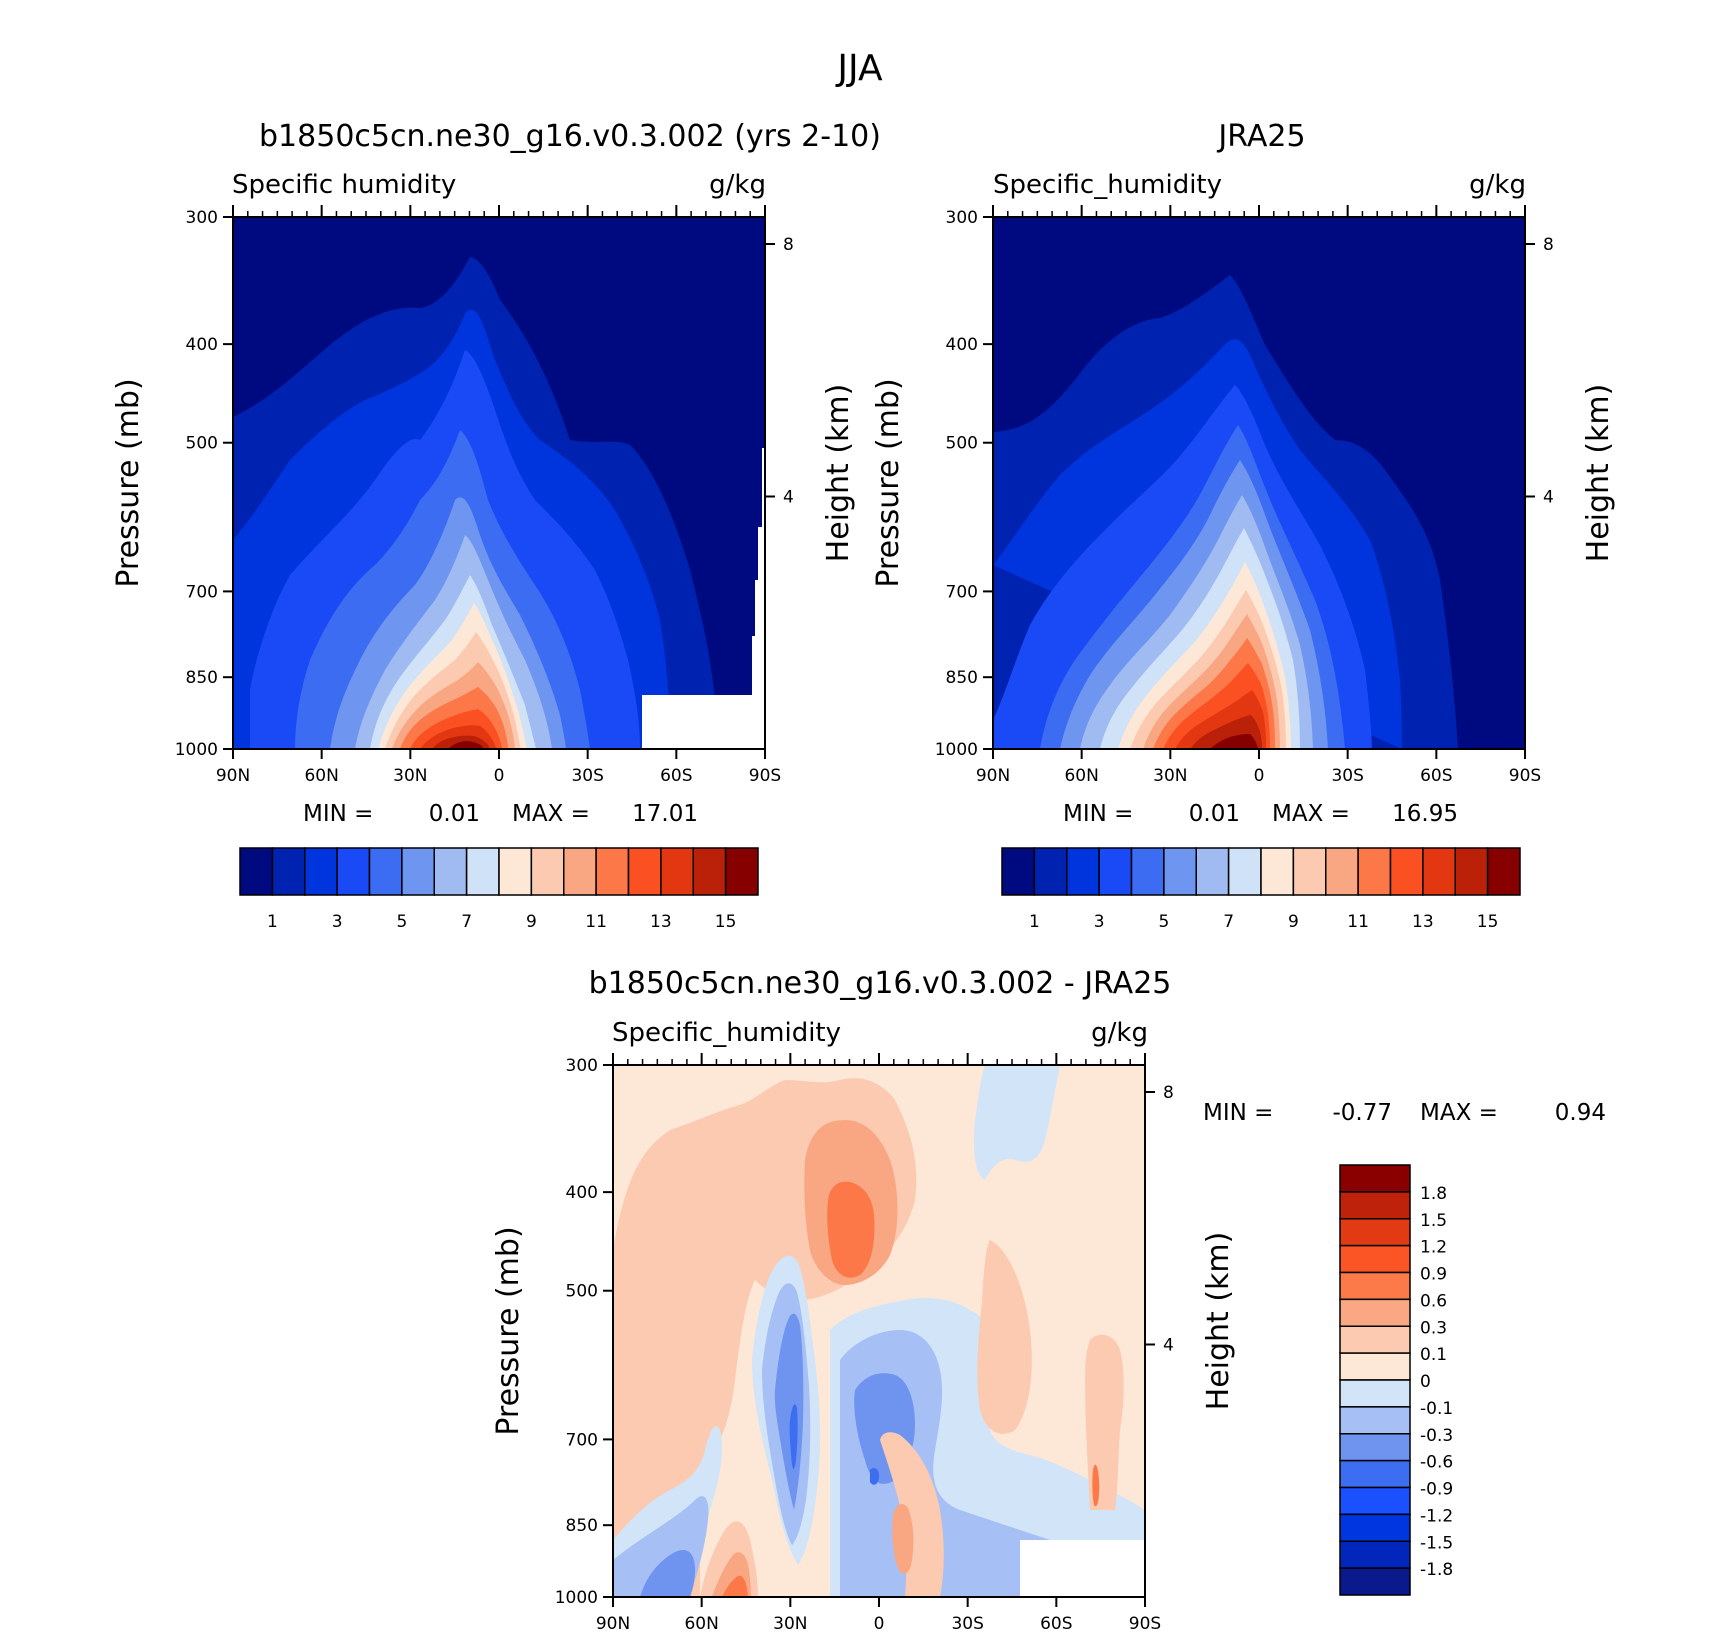 The image size is (1710, 1636). I want to click on y-tick-label: 500, so click(962, 444).